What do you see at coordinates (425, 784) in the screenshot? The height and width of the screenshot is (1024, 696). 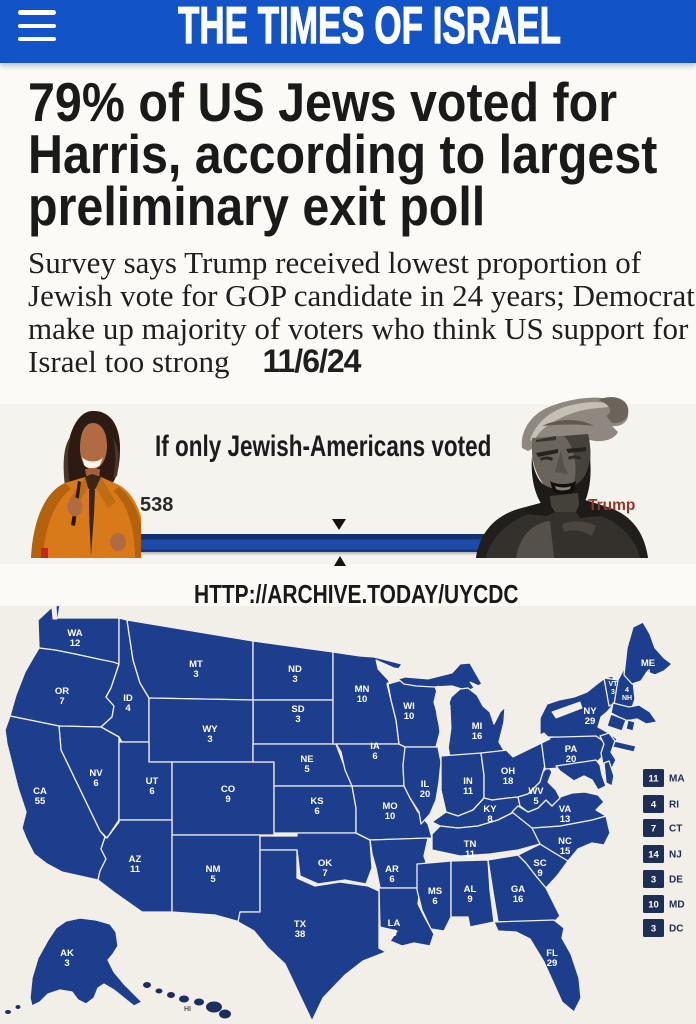 I see `svg-text: IL` at bounding box center [425, 784].